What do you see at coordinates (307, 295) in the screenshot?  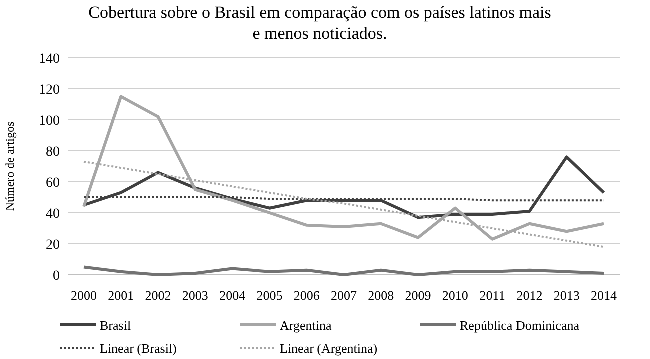 I see `x-tick-label: 2006` at bounding box center [307, 295].